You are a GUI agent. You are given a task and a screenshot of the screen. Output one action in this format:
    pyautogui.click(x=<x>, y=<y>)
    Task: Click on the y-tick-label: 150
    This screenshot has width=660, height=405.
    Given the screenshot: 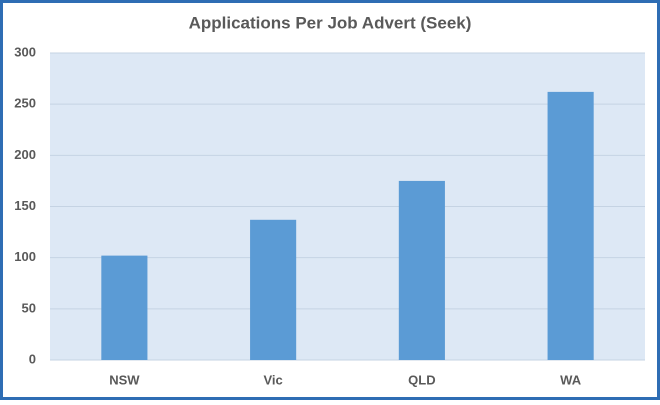 What is the action you would take?
    pyautogui.click(x=25, y=205)
    